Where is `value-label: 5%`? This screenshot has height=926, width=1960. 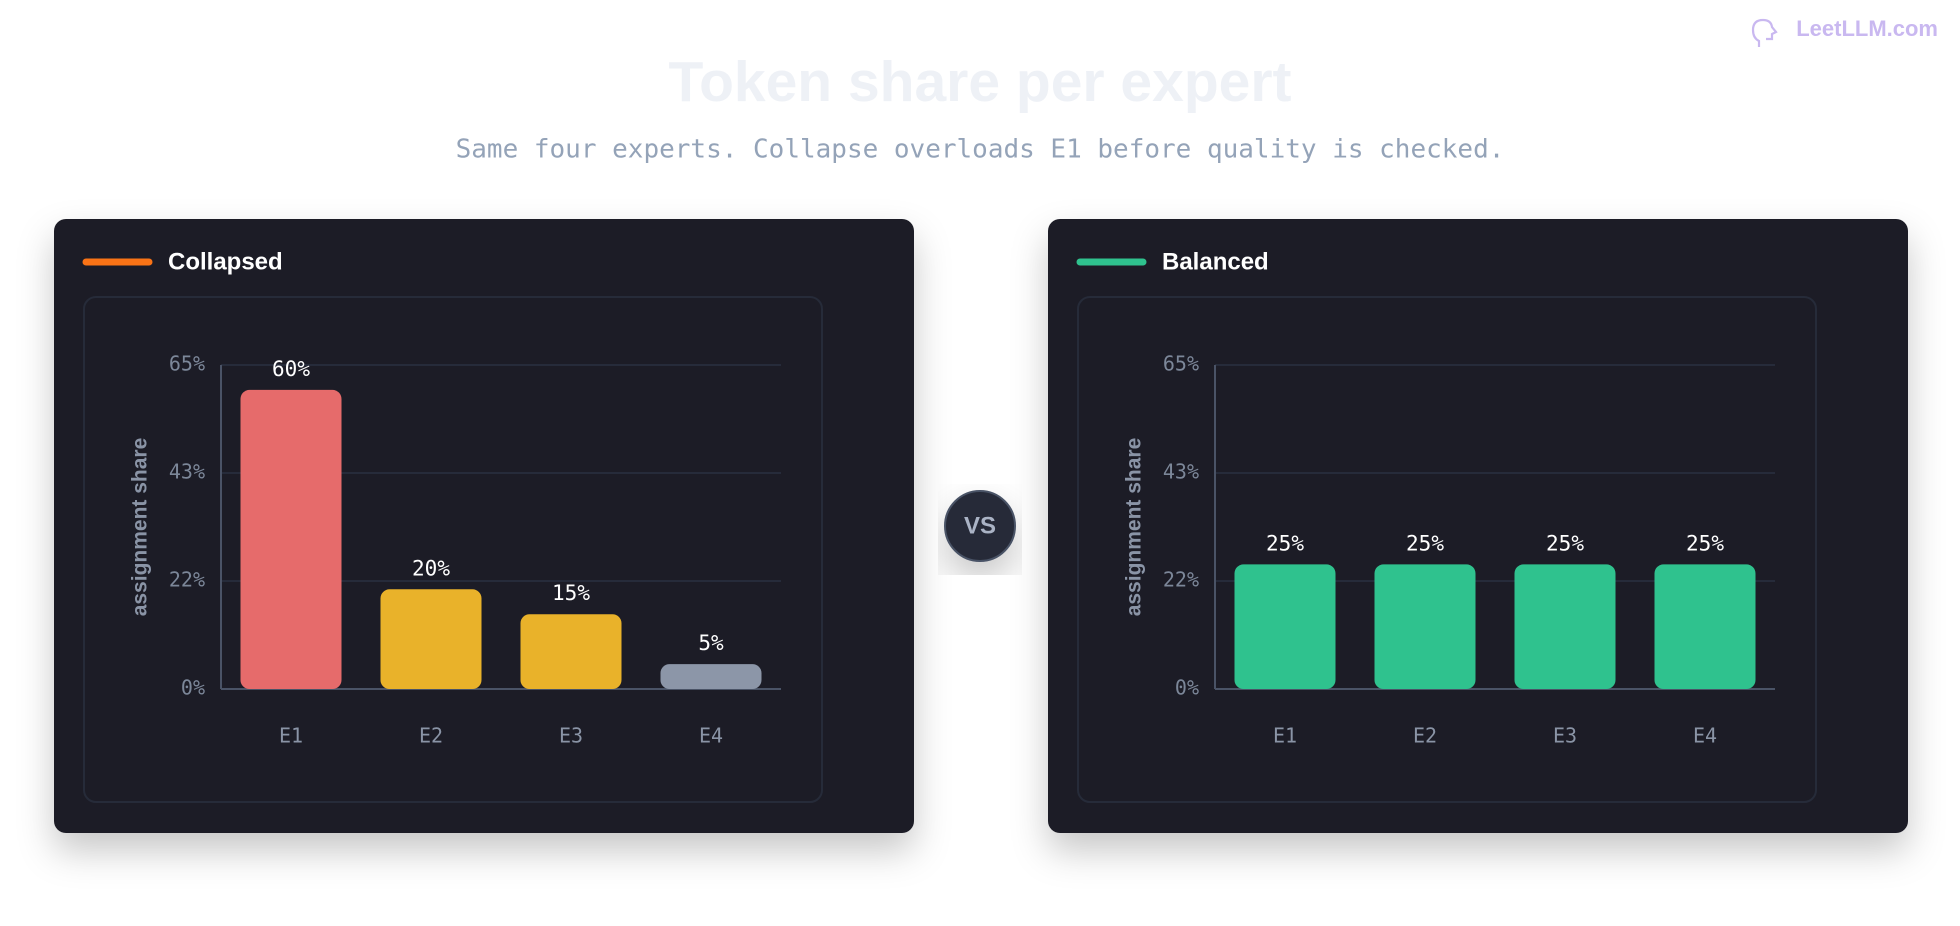
value-label: 5% is located at coordinates (711, 643).